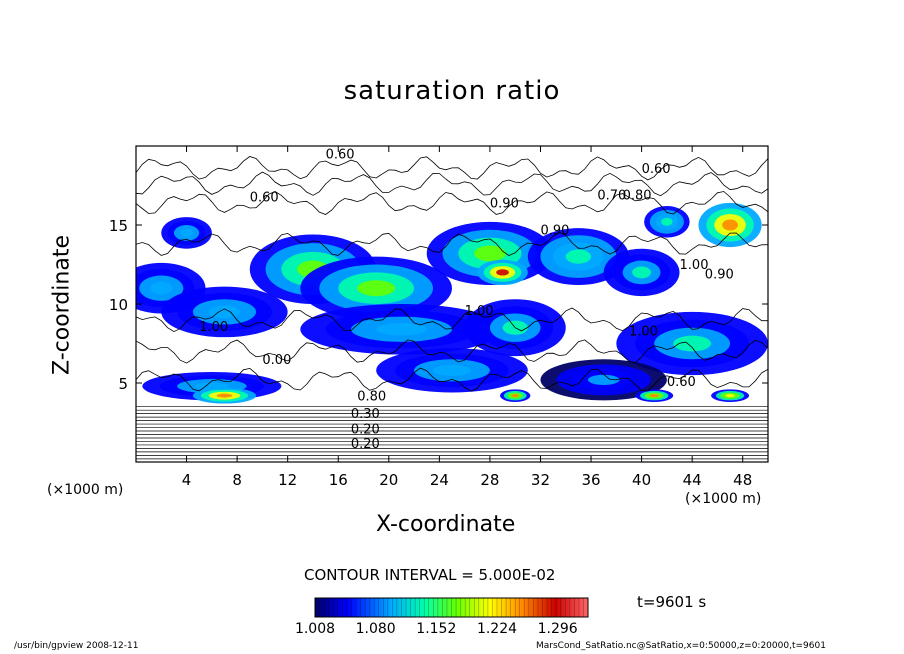 The image size is (904, 654). I want to click on x-tick-label: 24, so click(439, 480).